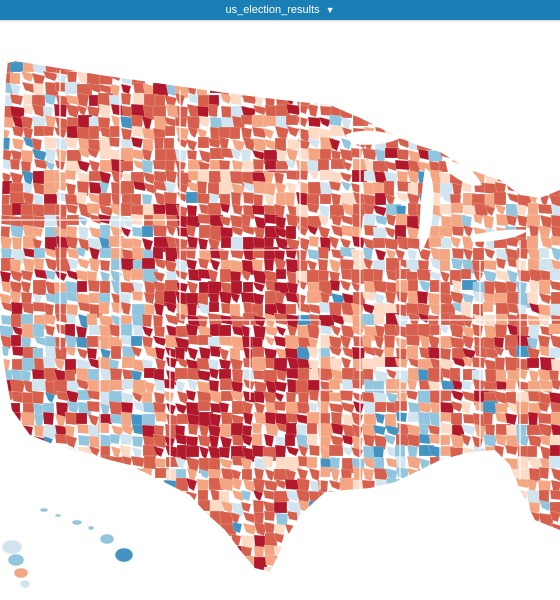 Image resolution: width=560 pixels, height=600 pixels. What do you see at coordinates (12, 547) in the screenshot?
I see `island-region` at bounding box center [12, 547].